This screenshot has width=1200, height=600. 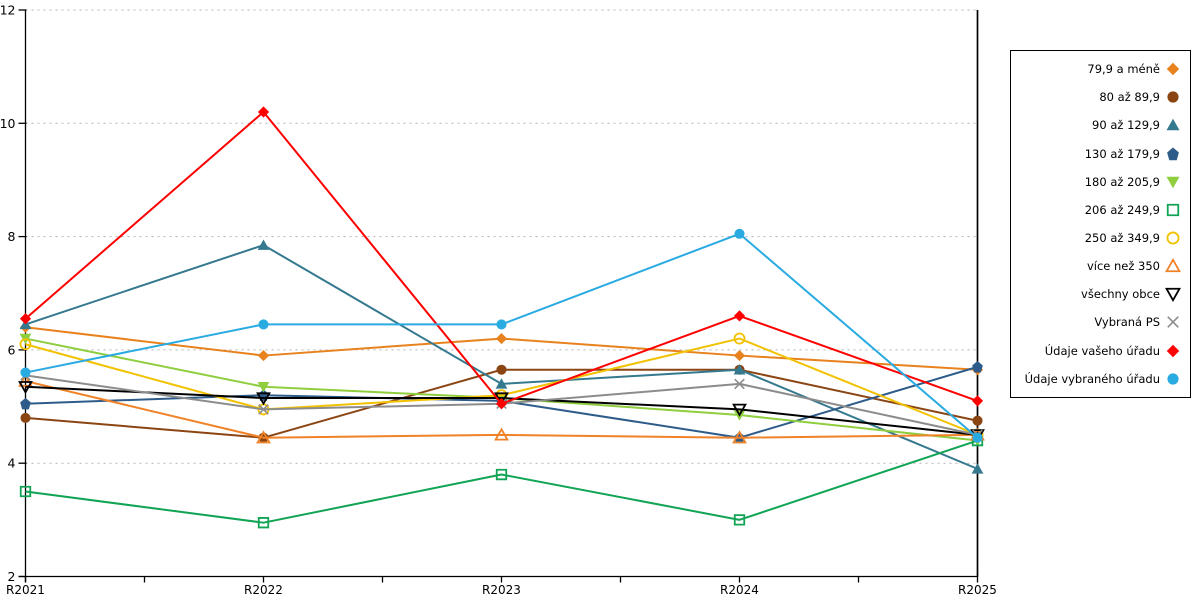 I want to click on legend-item: 250 až 349,9, so click(x=1100, y=238).